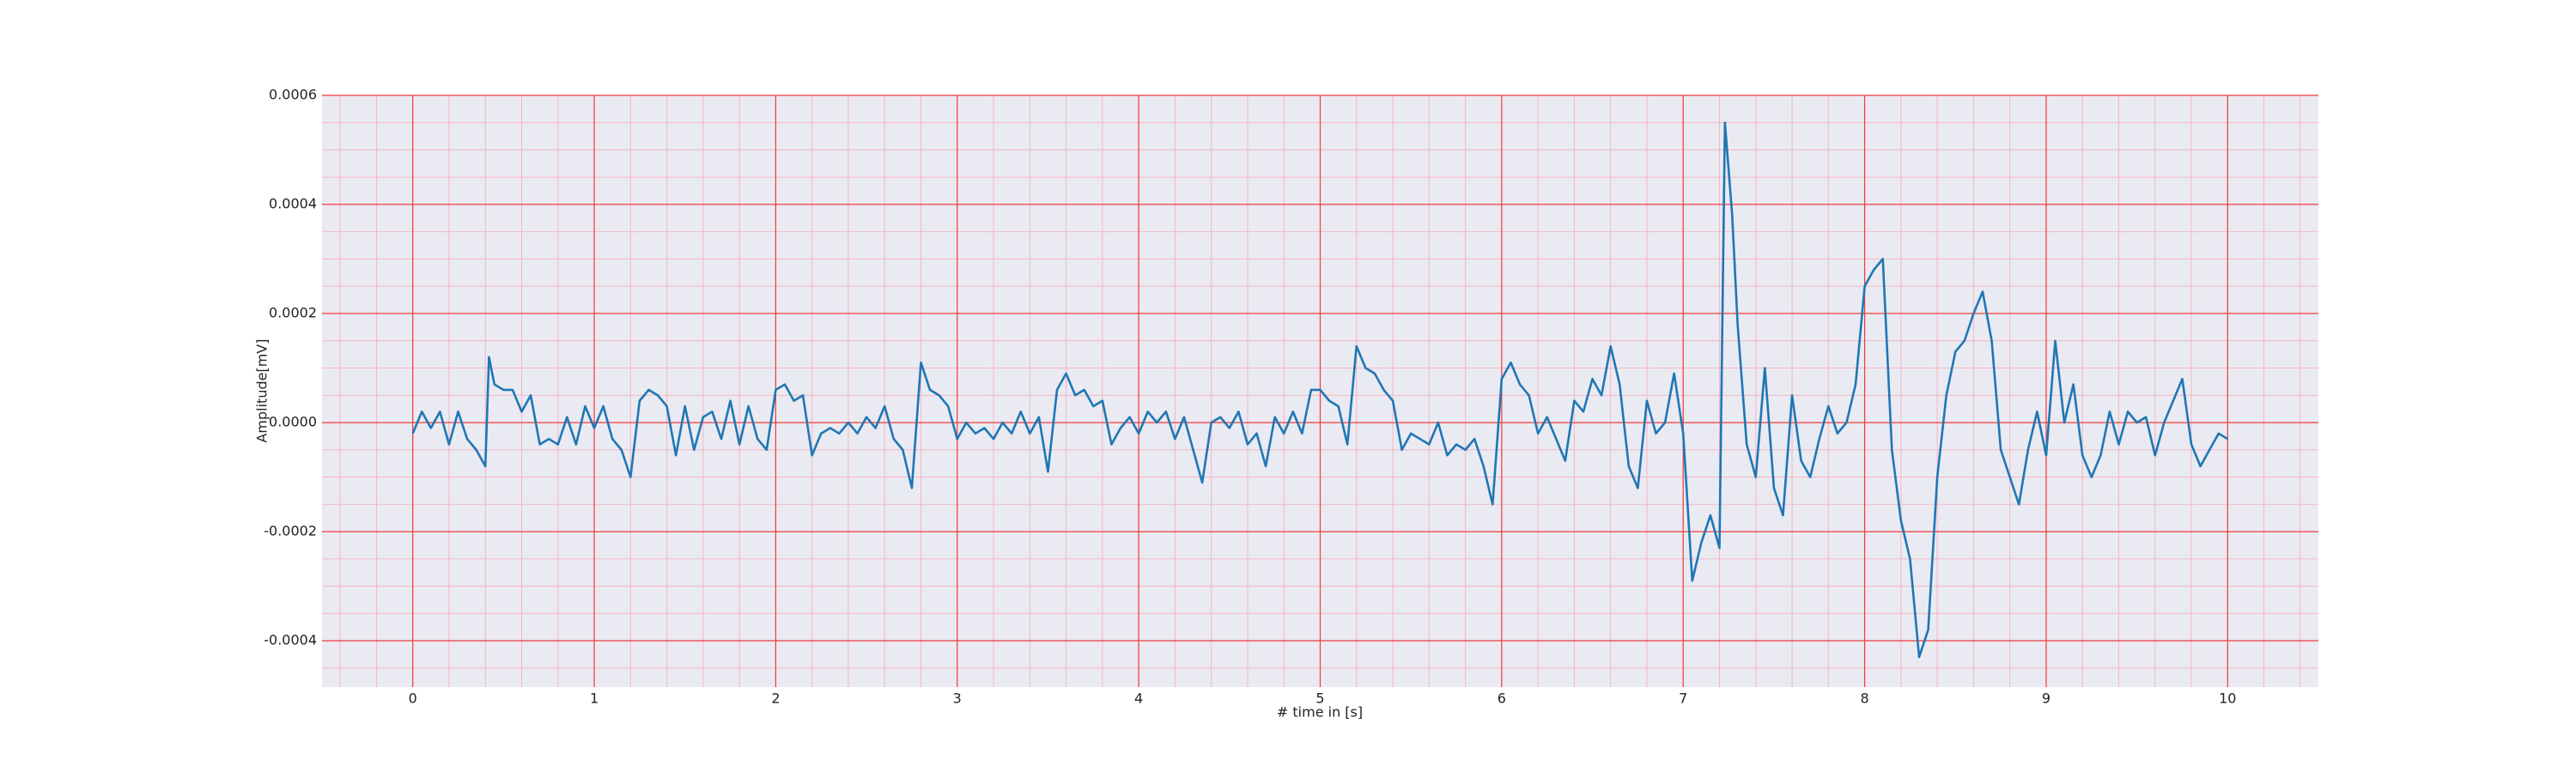 This screenshot has height=773, width=2576. I want to click on x-tick-label: 7, so click(1683, 699).